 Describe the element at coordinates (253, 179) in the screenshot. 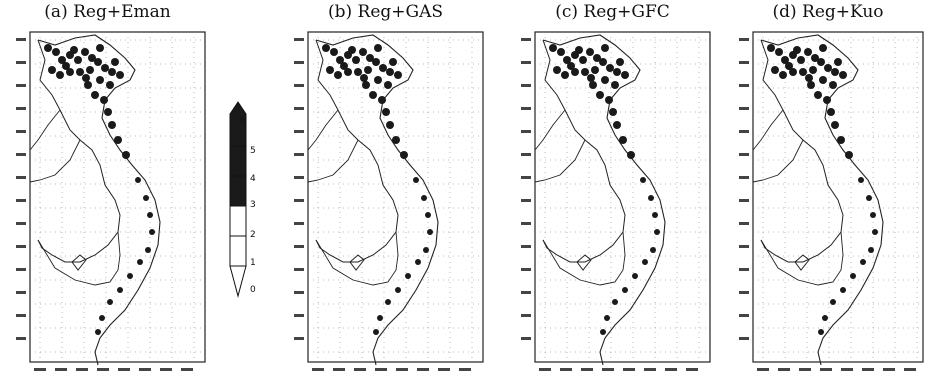

I see `colorbar-tick: 4` at that location.